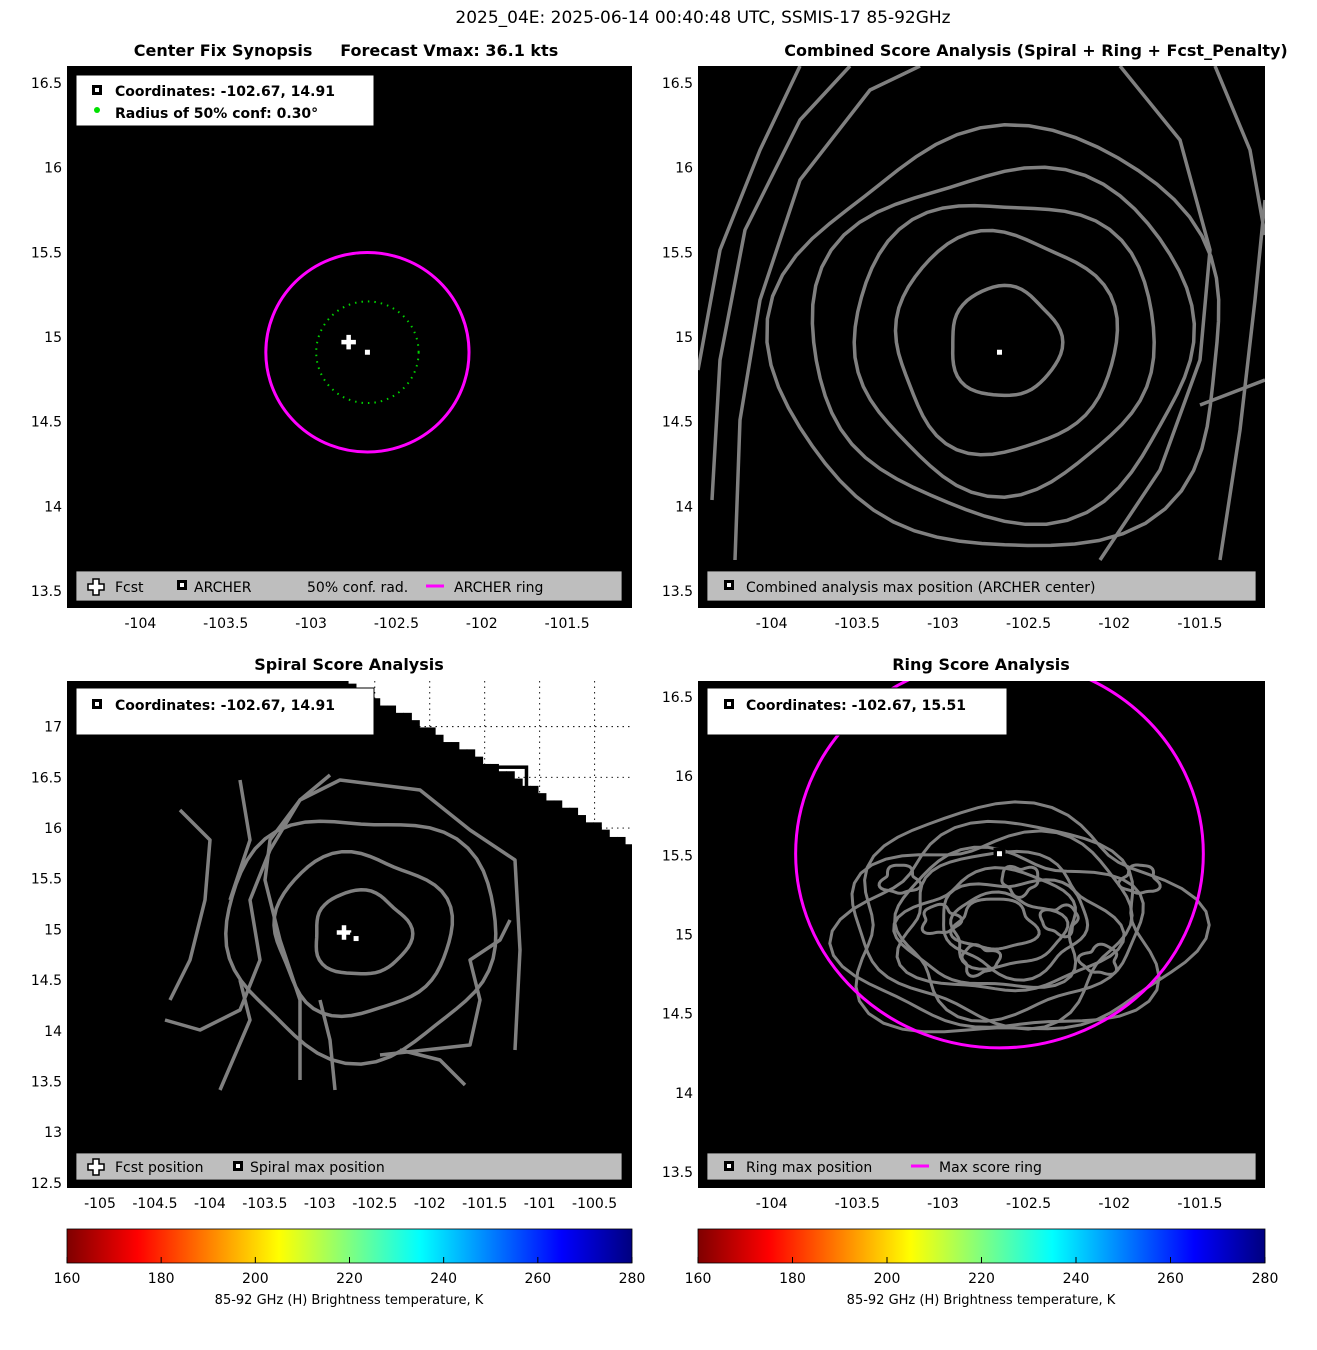 This screenshot has width=1317, height=1350. Describe the element at coordinates (887, 1279) in the screenshot. I see `colorbar-tick-label: 200` at that location.